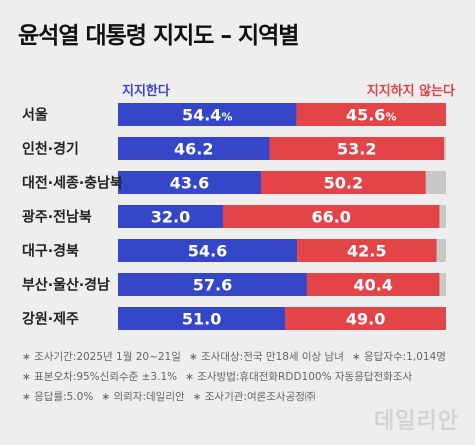 The image size is (475, 445). I want to click on value-label-nonsupport: 53.2, so click(356, 149).